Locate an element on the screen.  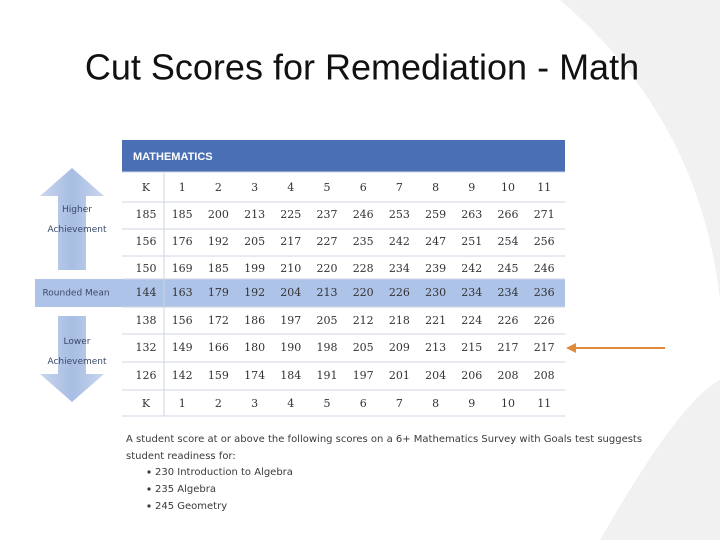
score-cell: 138 is located at coordinates (146, 320).